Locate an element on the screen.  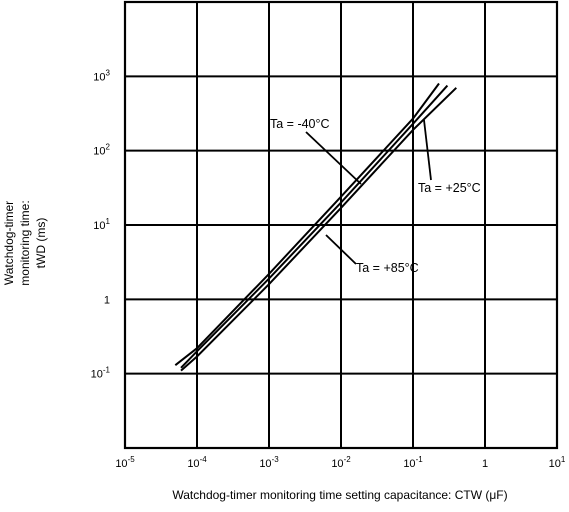
x-tick-label: 10⁻⁵ is located at coordinates (125, 462).